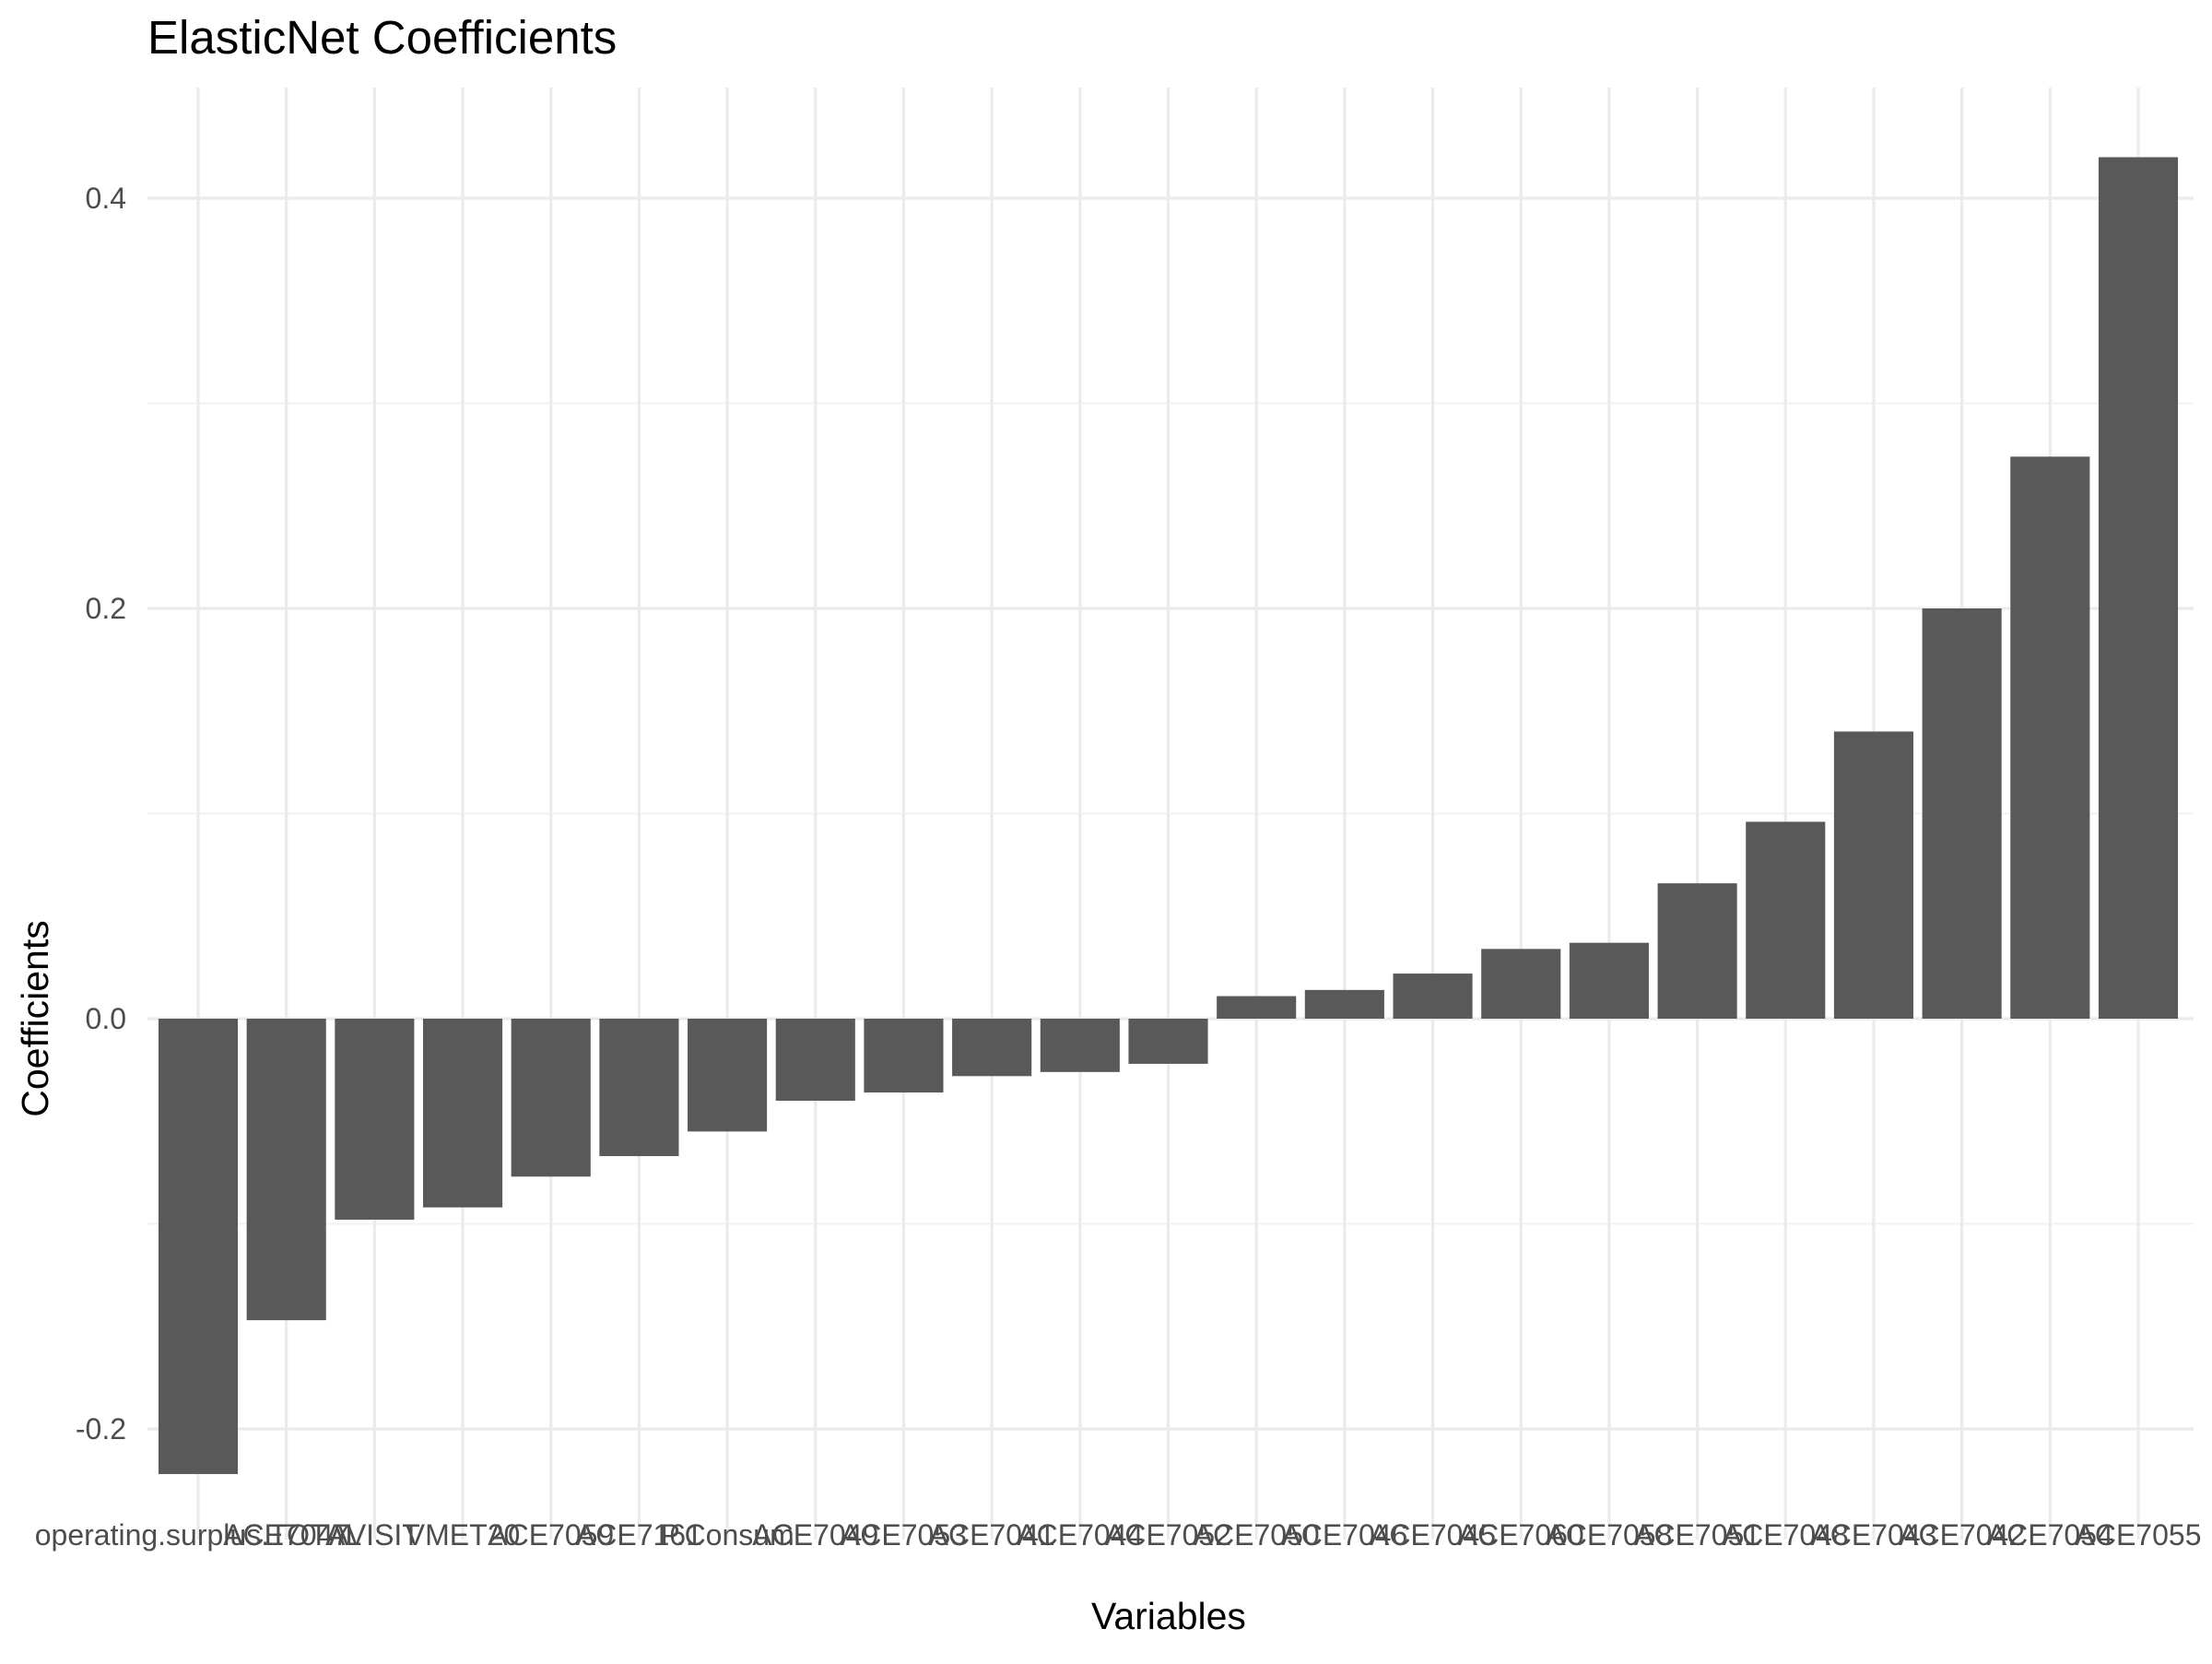 Image resolution: width=2212 pixels, height=1664 pixels. What do you see at coordinates (106, 198) in the screenshot?
I see `y-tick-label: 0.4` at bounding box center [106, 198].